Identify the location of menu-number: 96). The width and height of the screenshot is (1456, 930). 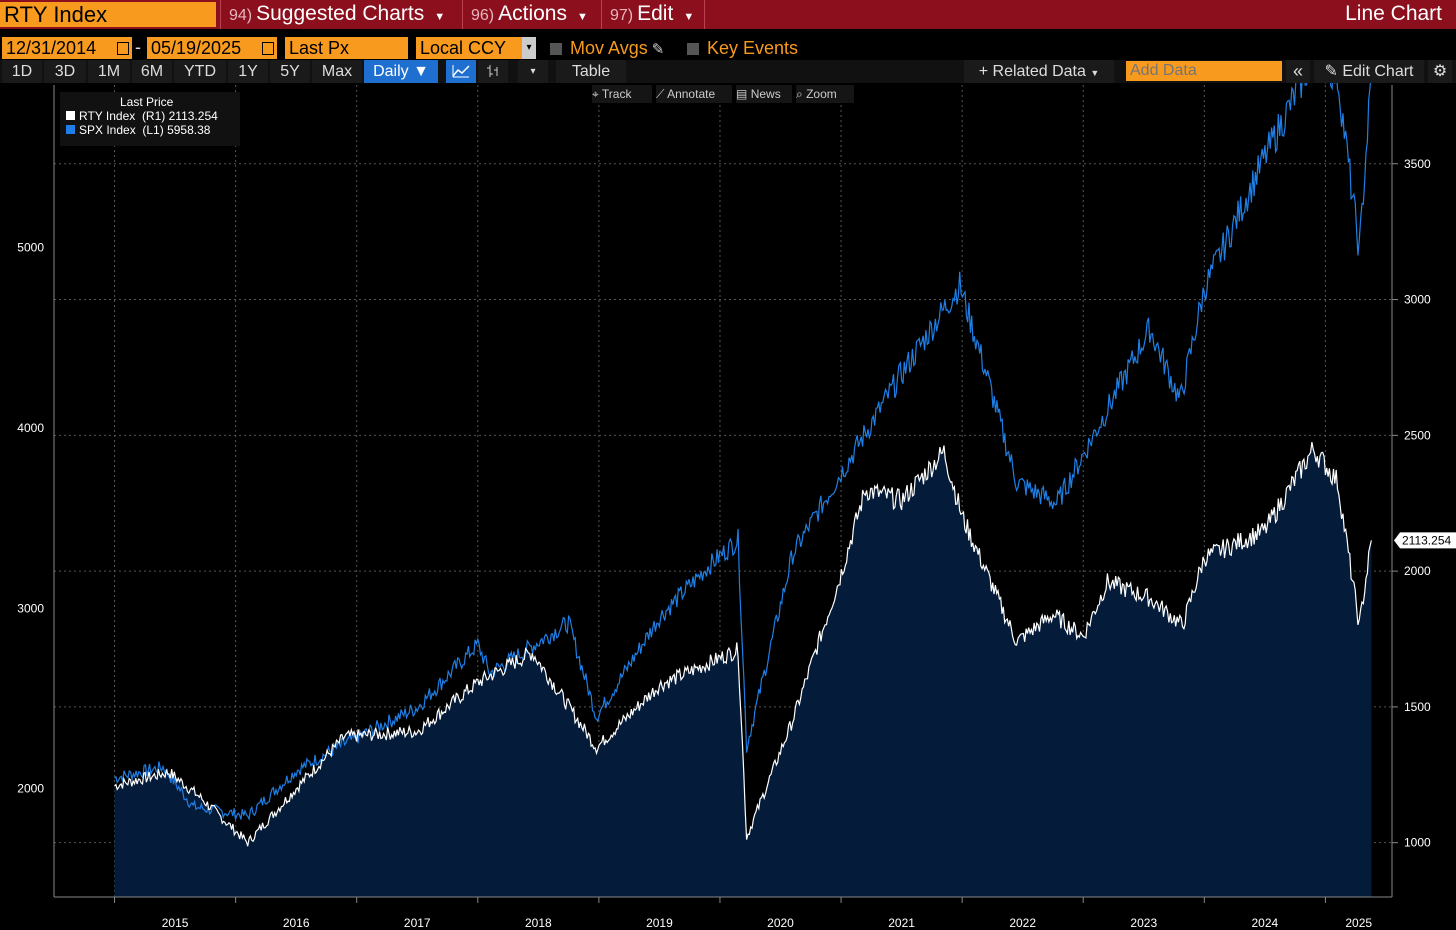
(483, 15).